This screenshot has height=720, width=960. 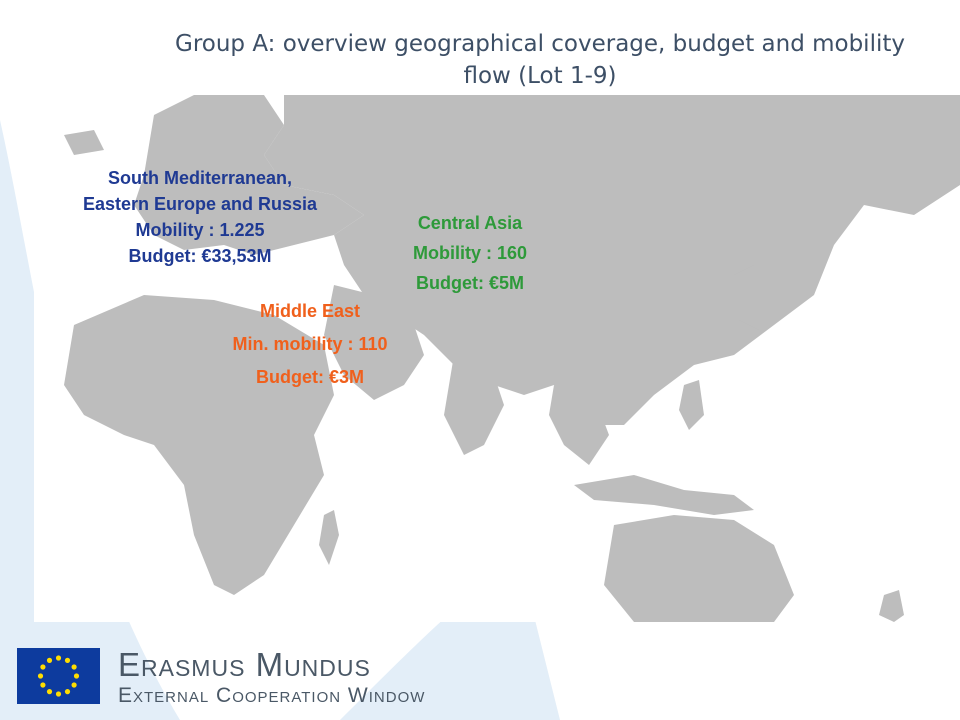 What do you see at coordinates (891, 606) in the screenshot?
I see `landmass-new-zealand` at bounding box center [891, 606].